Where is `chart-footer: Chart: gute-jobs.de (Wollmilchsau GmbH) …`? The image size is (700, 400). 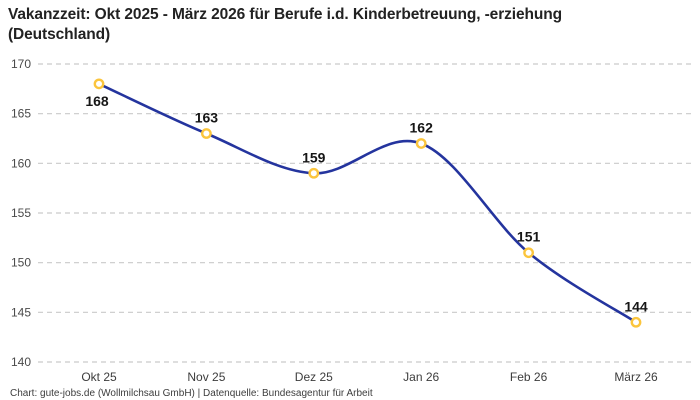 chart-footer: Chart: gute-jobs.de (Wollmilchsau GmbH) … is located at coordinates (191, 393).